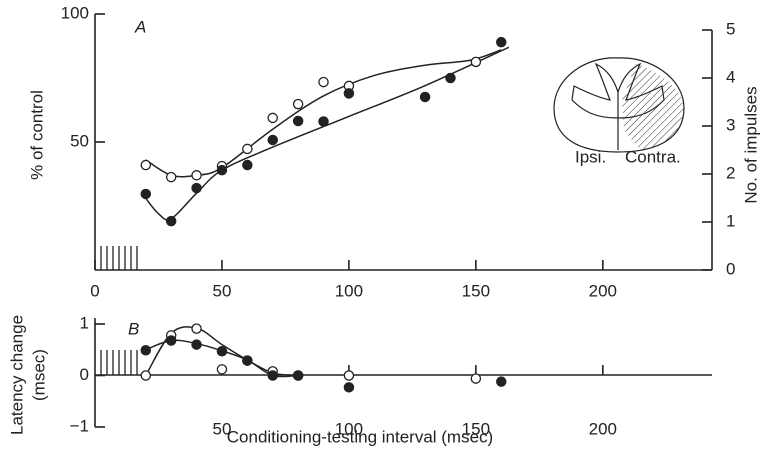 This screenshot has height=452, width=765. I want to click on y2-tick-label: 2, so click(730, 172).